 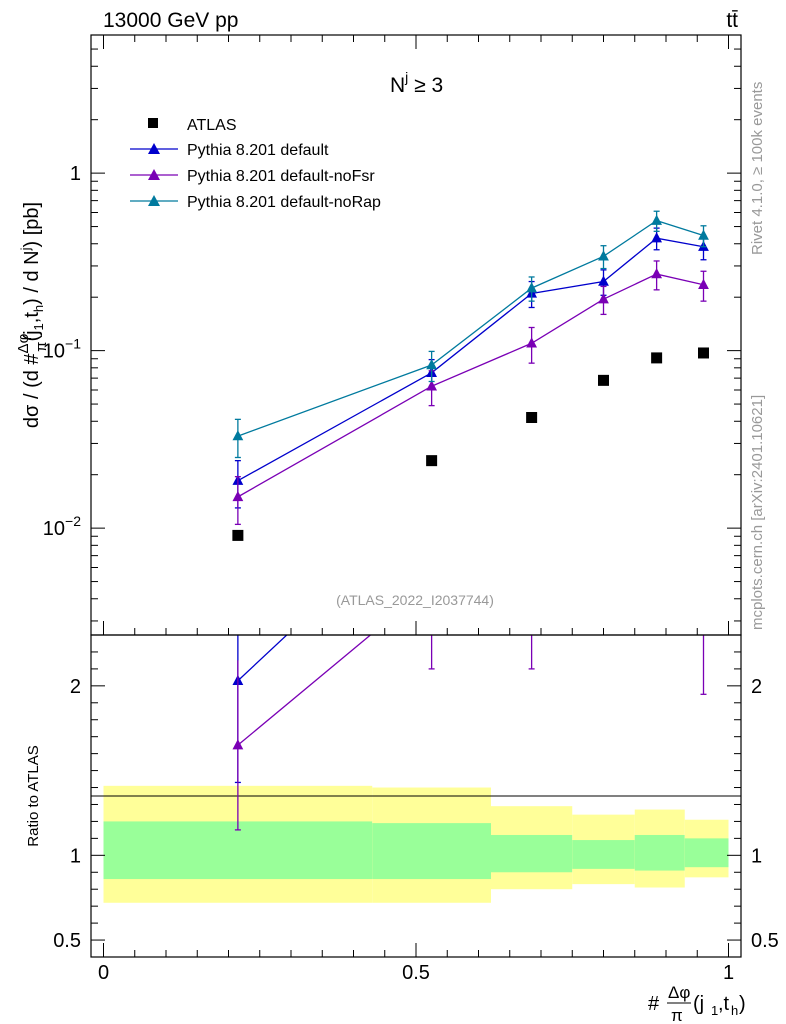 What do you see at coordinates (62, 349) in the screenshot?
I see `main-y-tick-label: 10⁻¹` at bounding box center [62, 349].